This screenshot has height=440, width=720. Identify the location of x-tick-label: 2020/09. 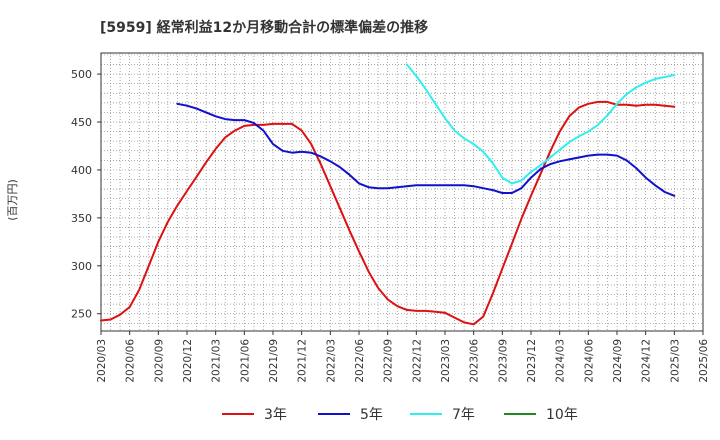
(159, 361).